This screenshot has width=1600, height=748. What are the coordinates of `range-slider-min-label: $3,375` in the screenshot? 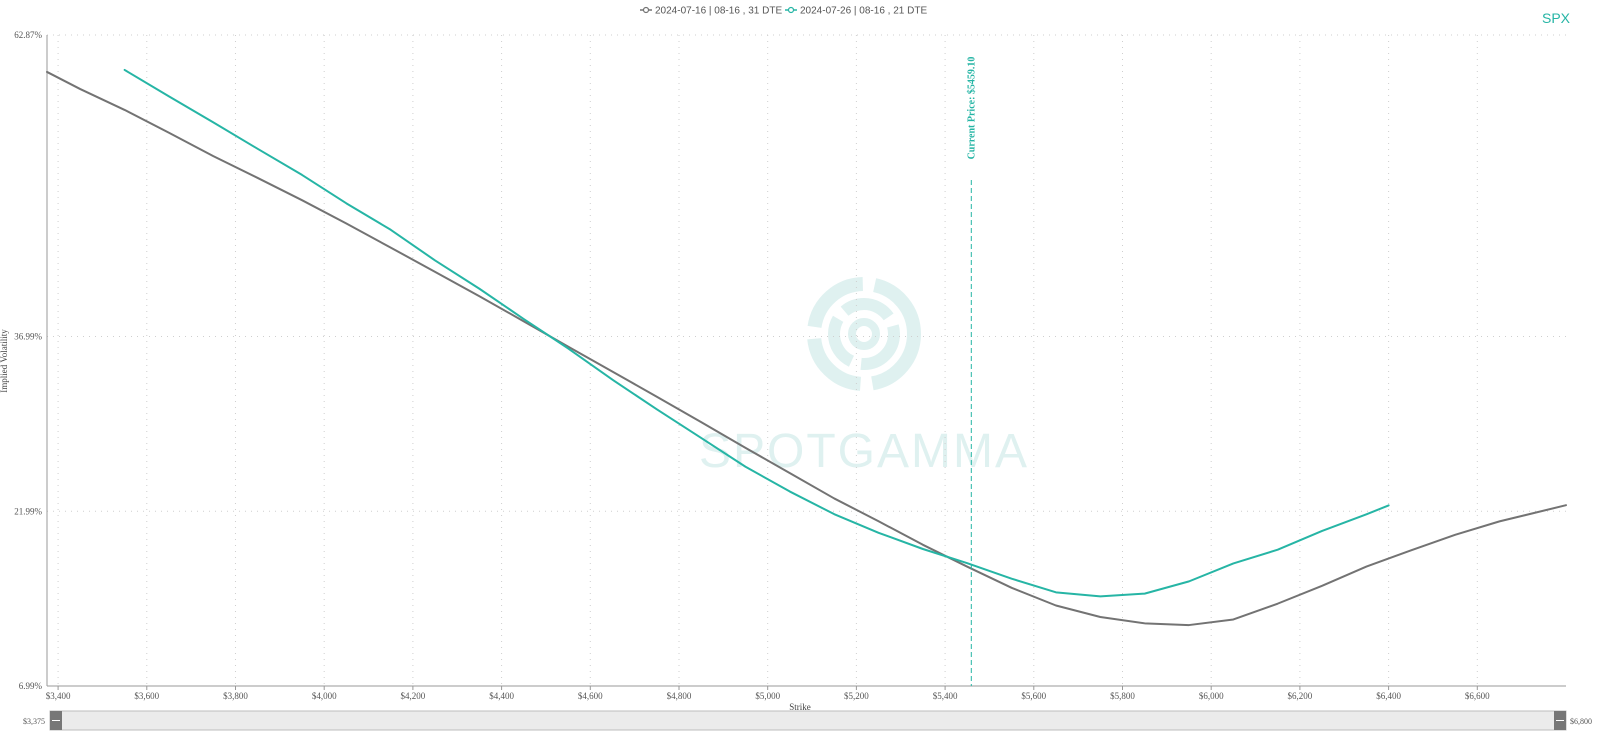 It's located at (34, 721).